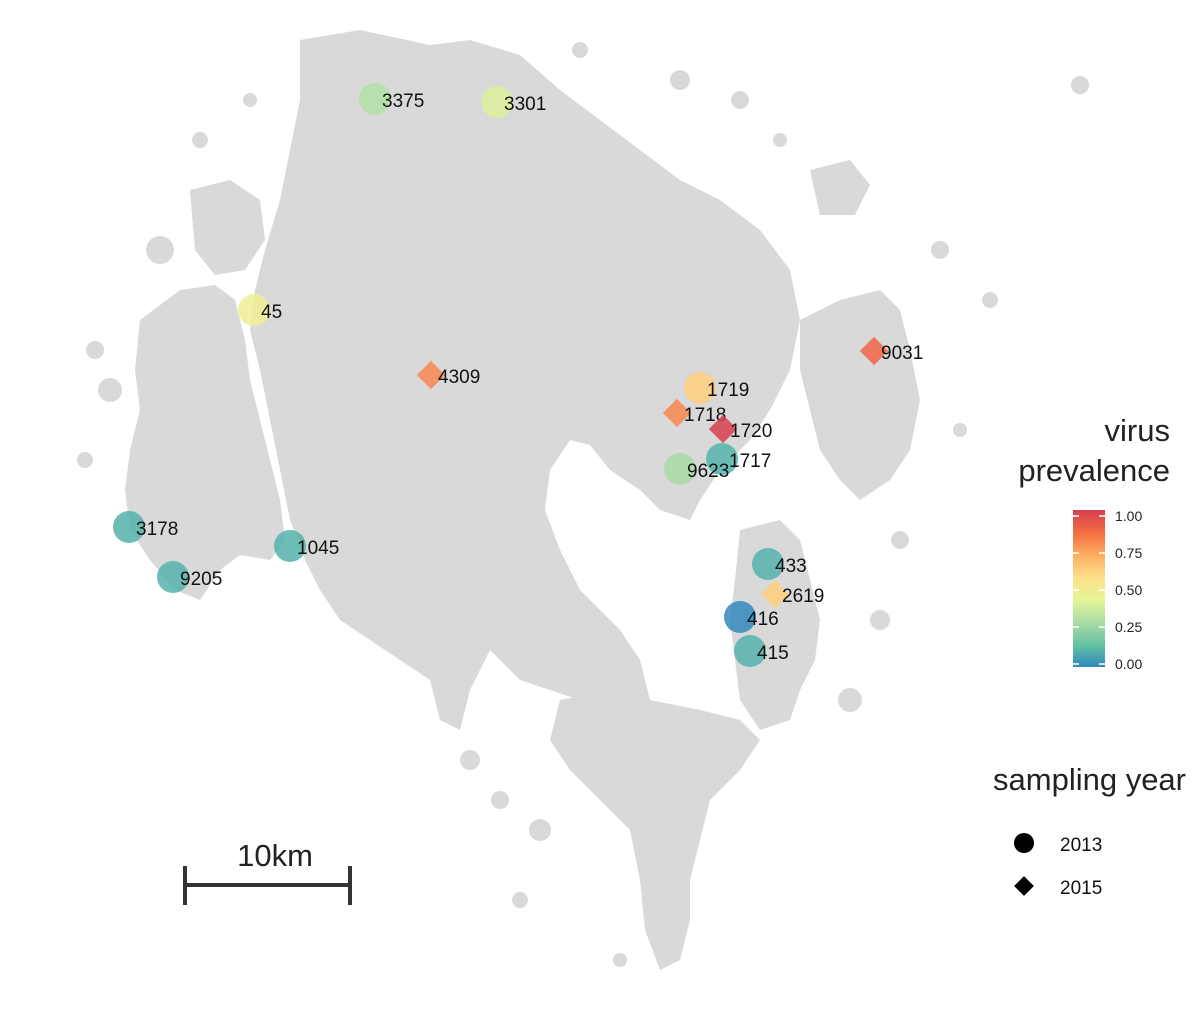 The width and height of the screenshot is (1200, 1009). Describe the element at coordinates (902, 353) in the screenshot. I see `site-label-9031: 9031` at that location.